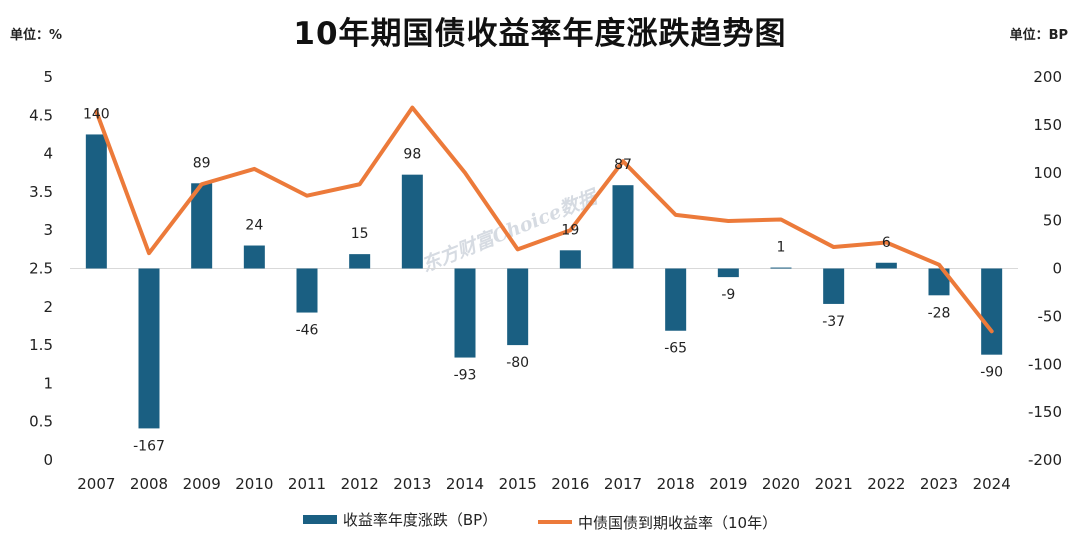  I want to click on y-left-tick-label: 5, so click(48, 77).